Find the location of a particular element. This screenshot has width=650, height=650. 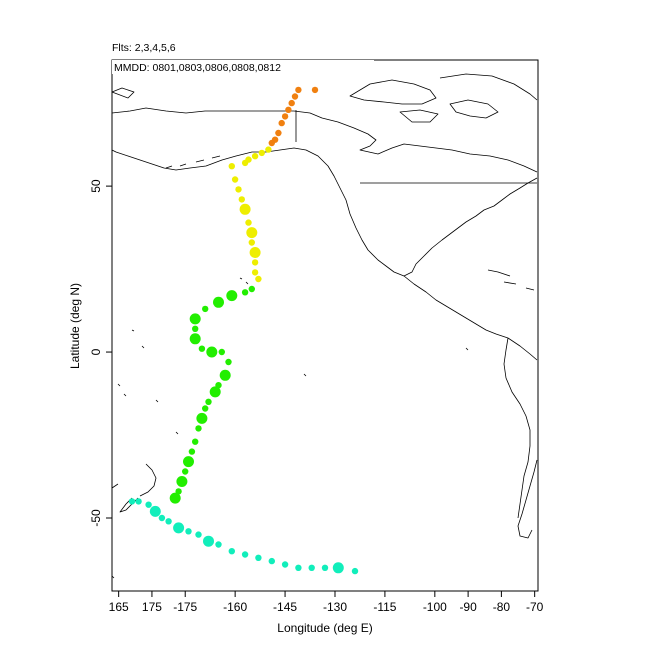

x-tick-label: -175 is located at coordinates (185, 607).